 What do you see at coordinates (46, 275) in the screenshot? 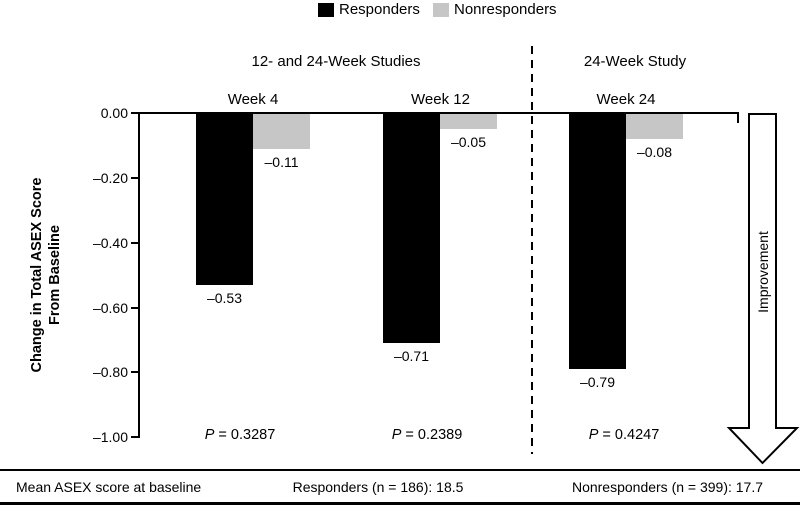
I see `y-axis-title: Change in Total ASEX Score From Baseline` at bounding box center [46, 275].